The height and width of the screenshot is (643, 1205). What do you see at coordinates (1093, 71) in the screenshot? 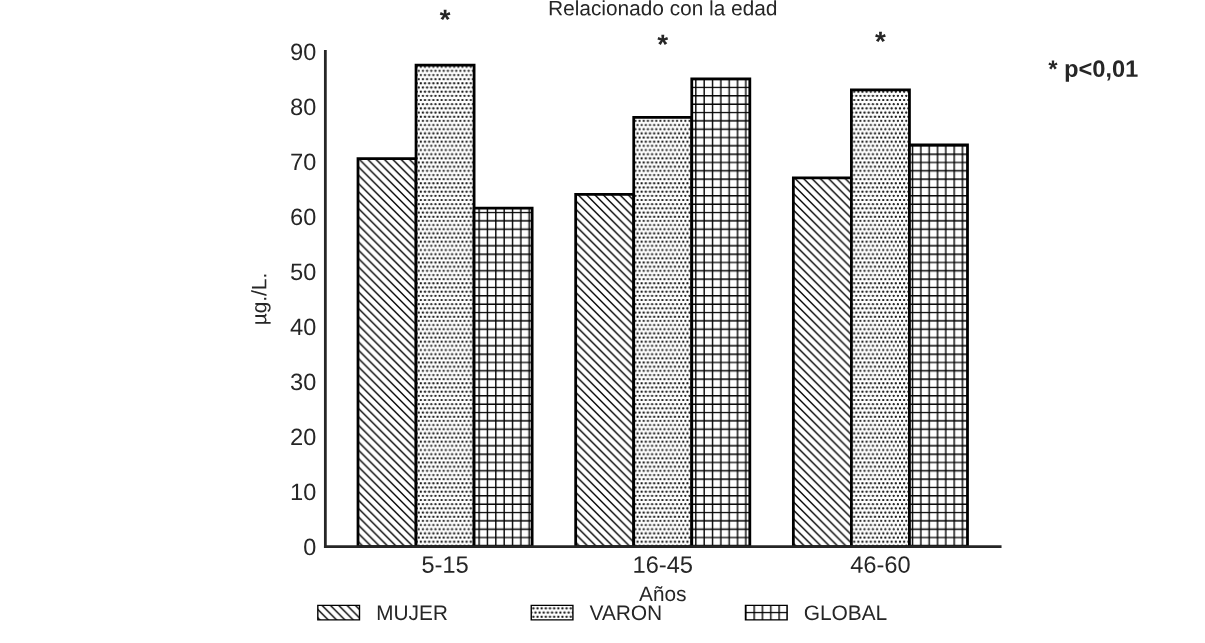
I see `text: * p<0,01` at bounding box center [1093, 71].